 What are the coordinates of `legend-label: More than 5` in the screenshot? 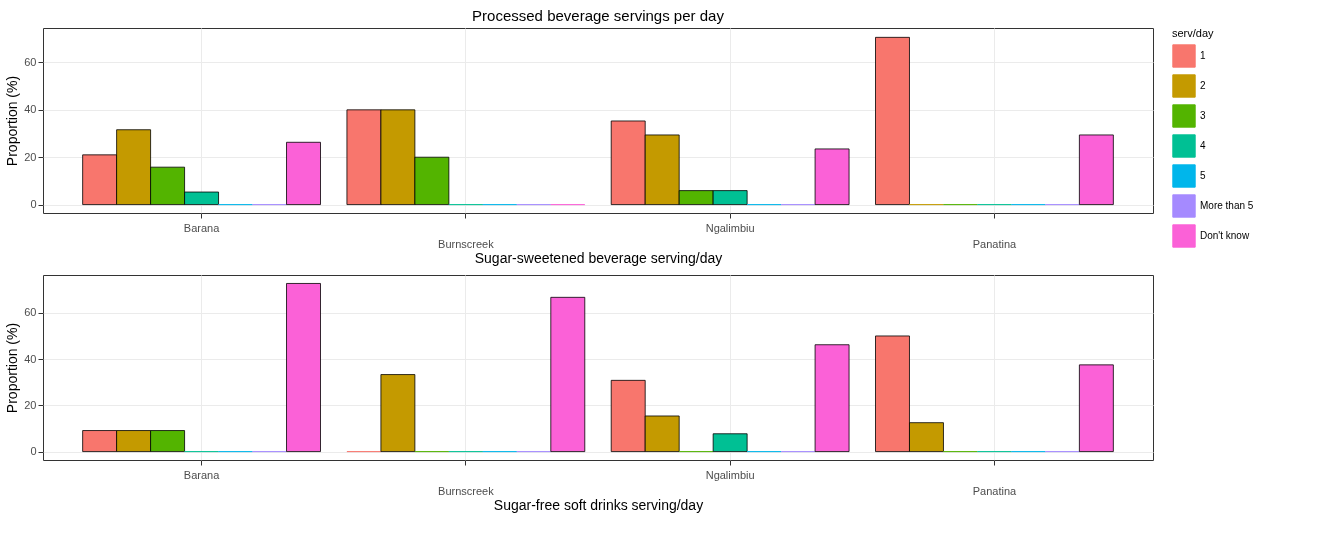 It's located at (1227, 205).